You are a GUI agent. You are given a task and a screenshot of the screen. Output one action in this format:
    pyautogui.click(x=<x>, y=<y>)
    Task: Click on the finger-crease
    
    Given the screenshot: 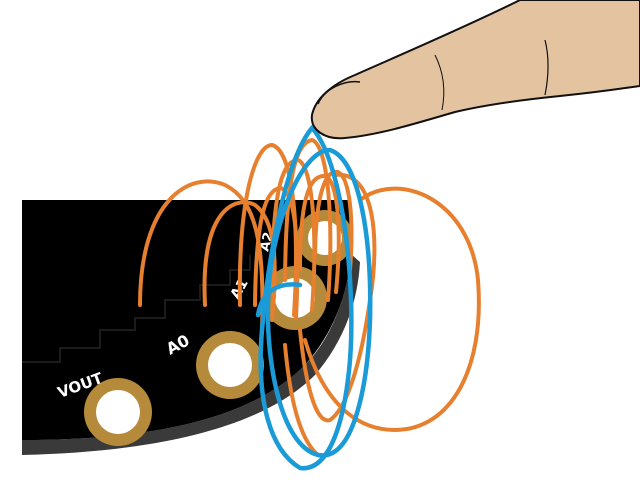 What is the action you would take?
    pyautogui.click(x=546, y=67)
    